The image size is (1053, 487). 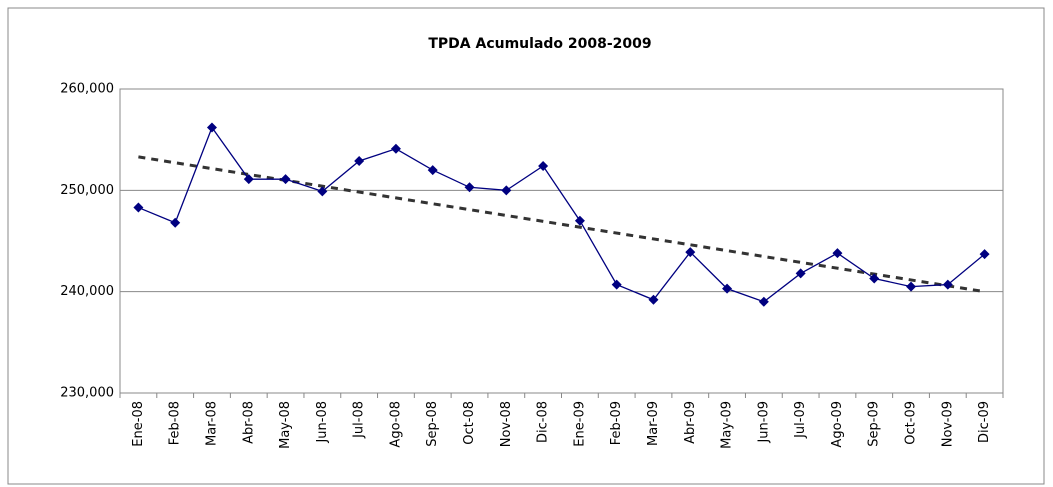 I want to click on x-tick-label: Ago-08, so click(x=395, y=424).